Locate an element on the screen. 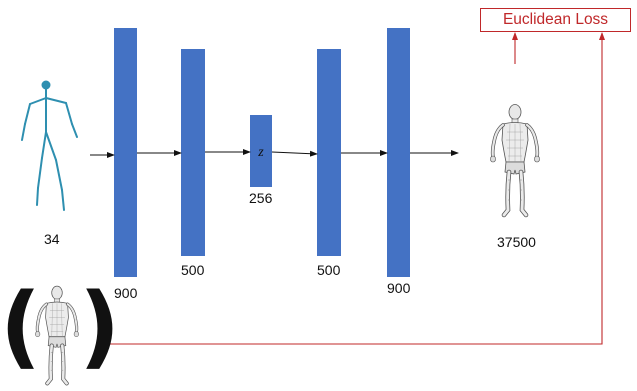 This screenshot has height=391, width=637. forward-arrows is located at coordinates (274, 153).